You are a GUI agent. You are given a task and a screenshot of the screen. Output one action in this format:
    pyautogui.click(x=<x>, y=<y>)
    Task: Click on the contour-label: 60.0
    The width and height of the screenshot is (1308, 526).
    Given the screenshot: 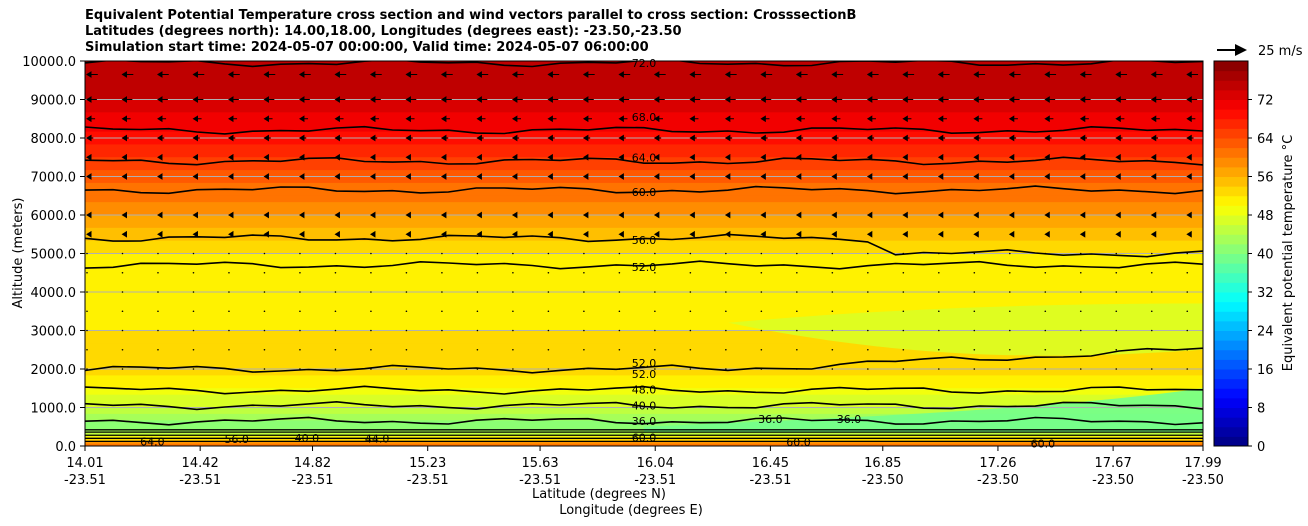 What is the action you would take?
    pyautogui.click(x=644, y=192)
    